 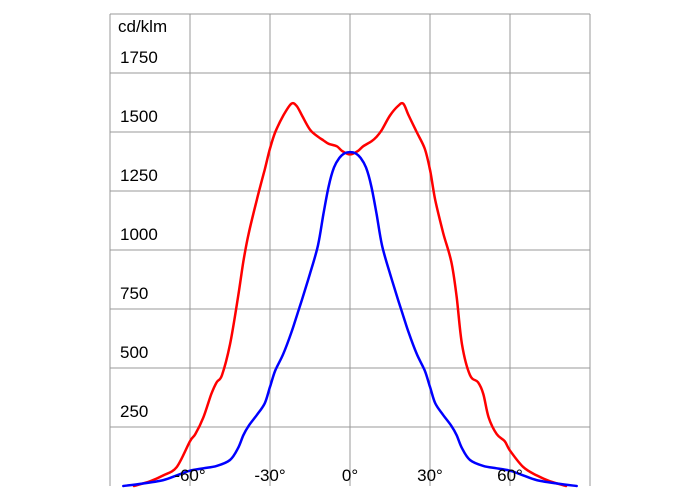 I want to click on y-tick-label: 1250, so click(x=139, y=175).